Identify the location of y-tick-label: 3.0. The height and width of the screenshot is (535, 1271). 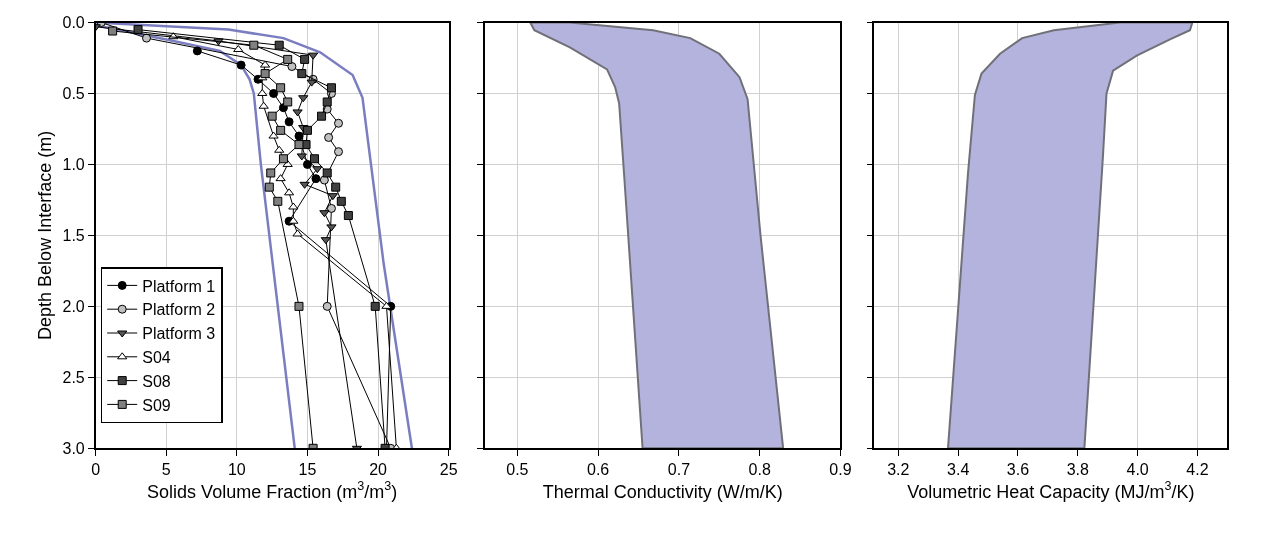
(73, 448).